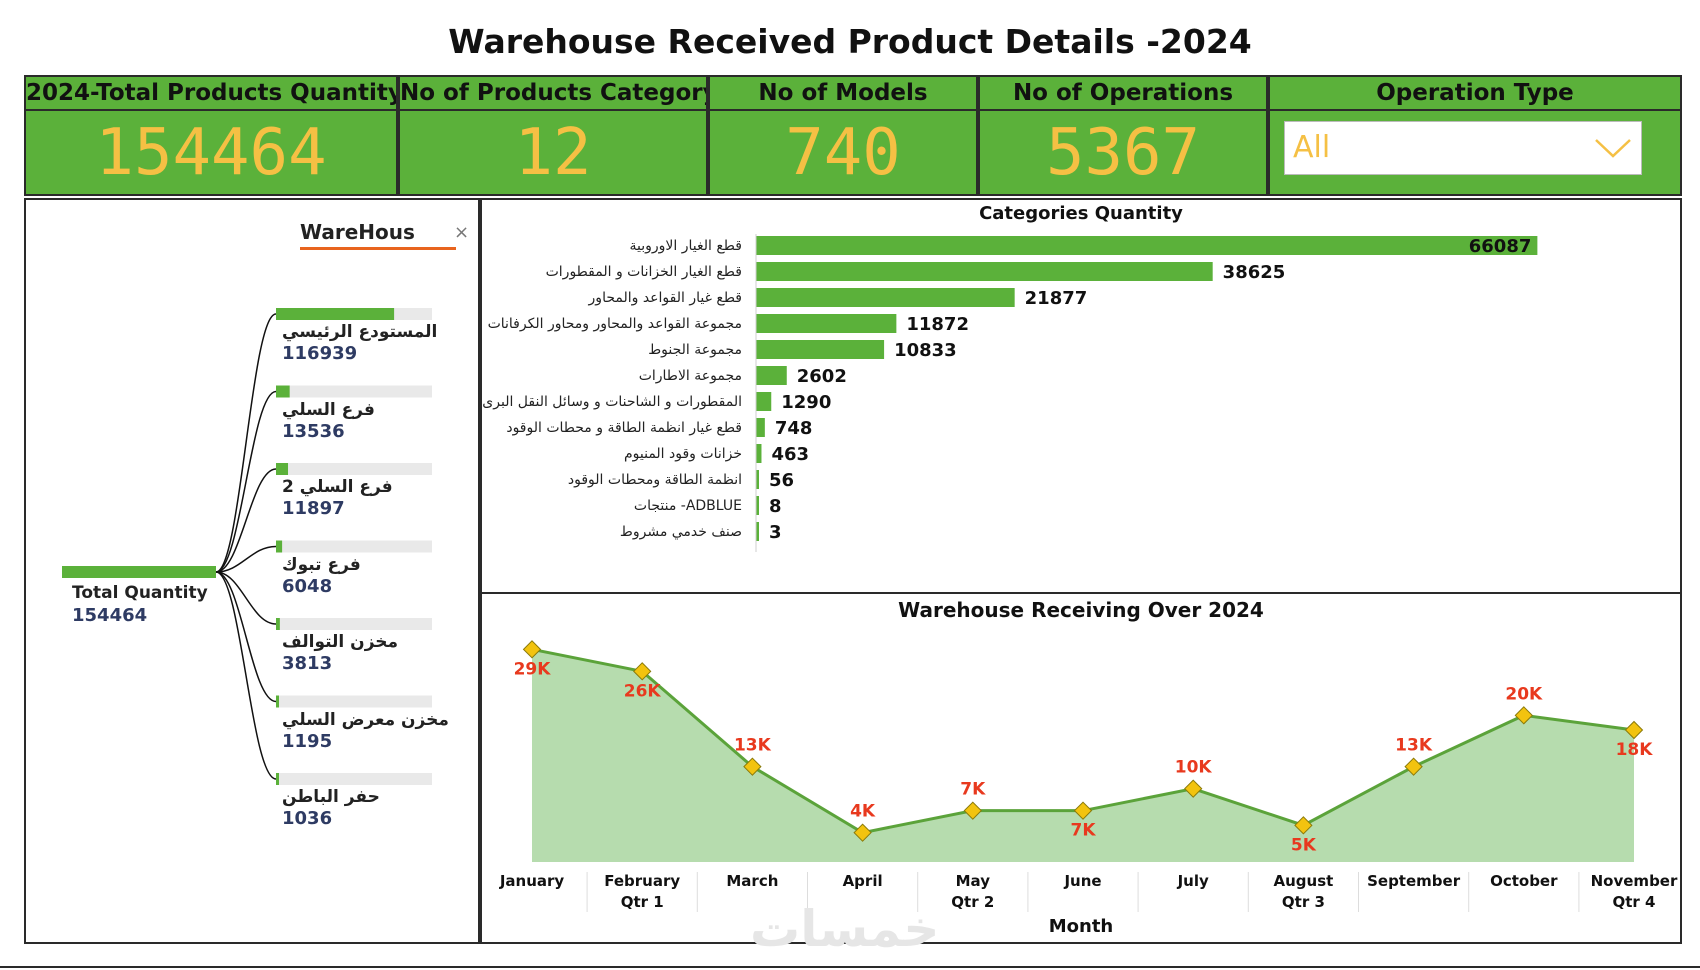 The image size is (1700, 970). Describe the element at coordinates (850, 967) in the screenshot. I see `bottom-border` at that location.